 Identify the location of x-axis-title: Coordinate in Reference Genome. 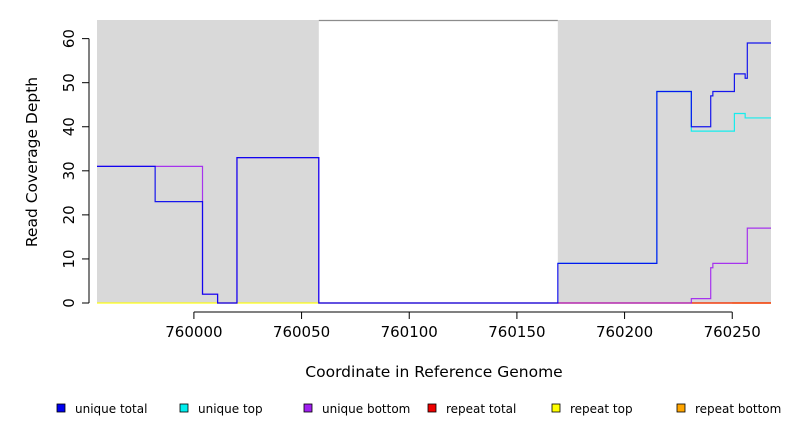
(433, 372).